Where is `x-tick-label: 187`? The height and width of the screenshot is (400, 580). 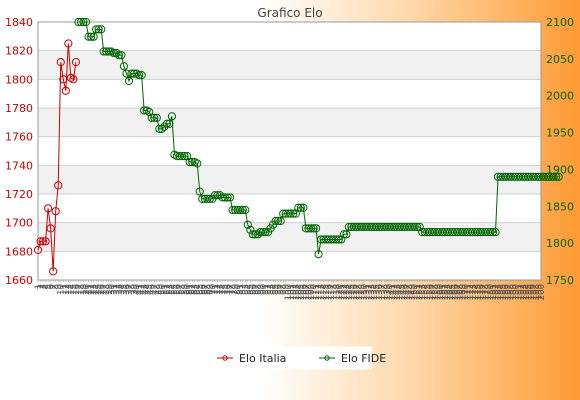
x-tick-label: 187 is located at coordinates (509, 292).